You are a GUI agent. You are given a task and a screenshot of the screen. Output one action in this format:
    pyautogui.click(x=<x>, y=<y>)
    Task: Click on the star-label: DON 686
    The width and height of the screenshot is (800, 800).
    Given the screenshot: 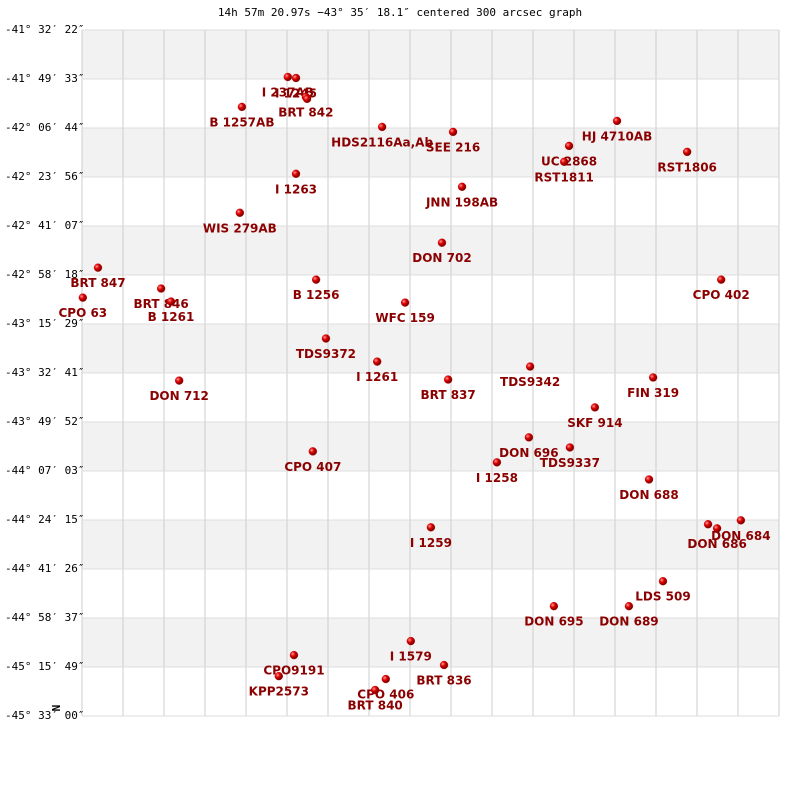 What is the action you would take?
    pyautogui.click(x=716, y=544)
    